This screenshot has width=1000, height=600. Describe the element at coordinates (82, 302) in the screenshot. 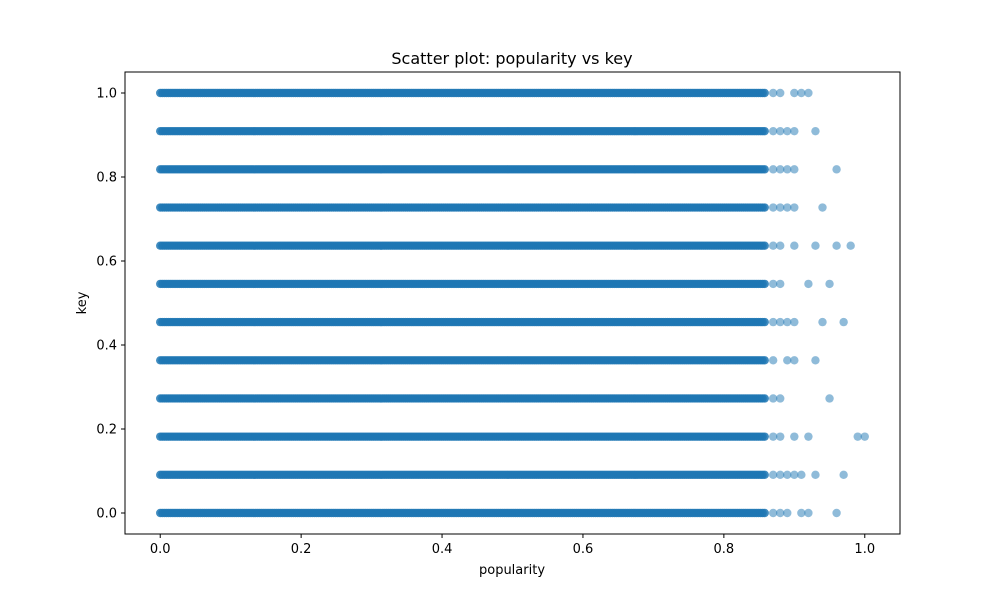

I see `y-axis-label: key` at that location.